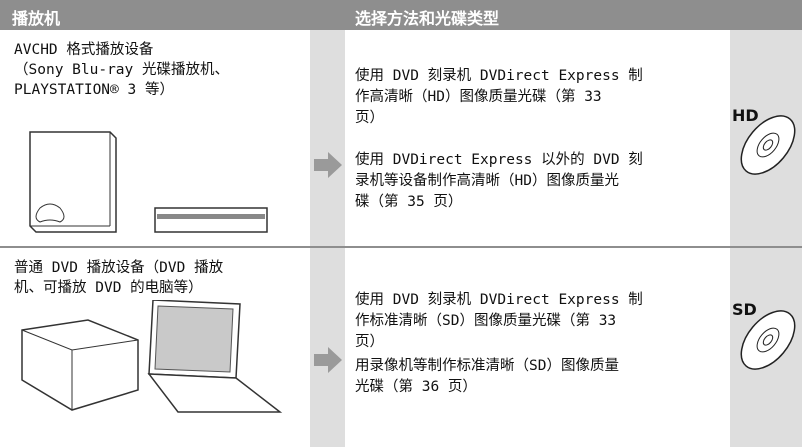 This screenshot has height=447, width=802. Describe the element at coordinates (478, 97) in the screenshot. I see `method-text: 作高清晰（HD）图像质量光碟（第 33` at that location.